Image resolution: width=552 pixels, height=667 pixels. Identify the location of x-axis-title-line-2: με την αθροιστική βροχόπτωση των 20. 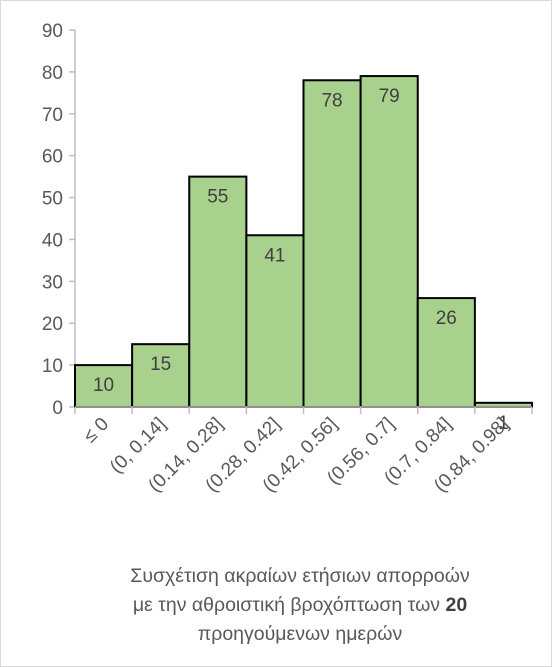
(300, 605).